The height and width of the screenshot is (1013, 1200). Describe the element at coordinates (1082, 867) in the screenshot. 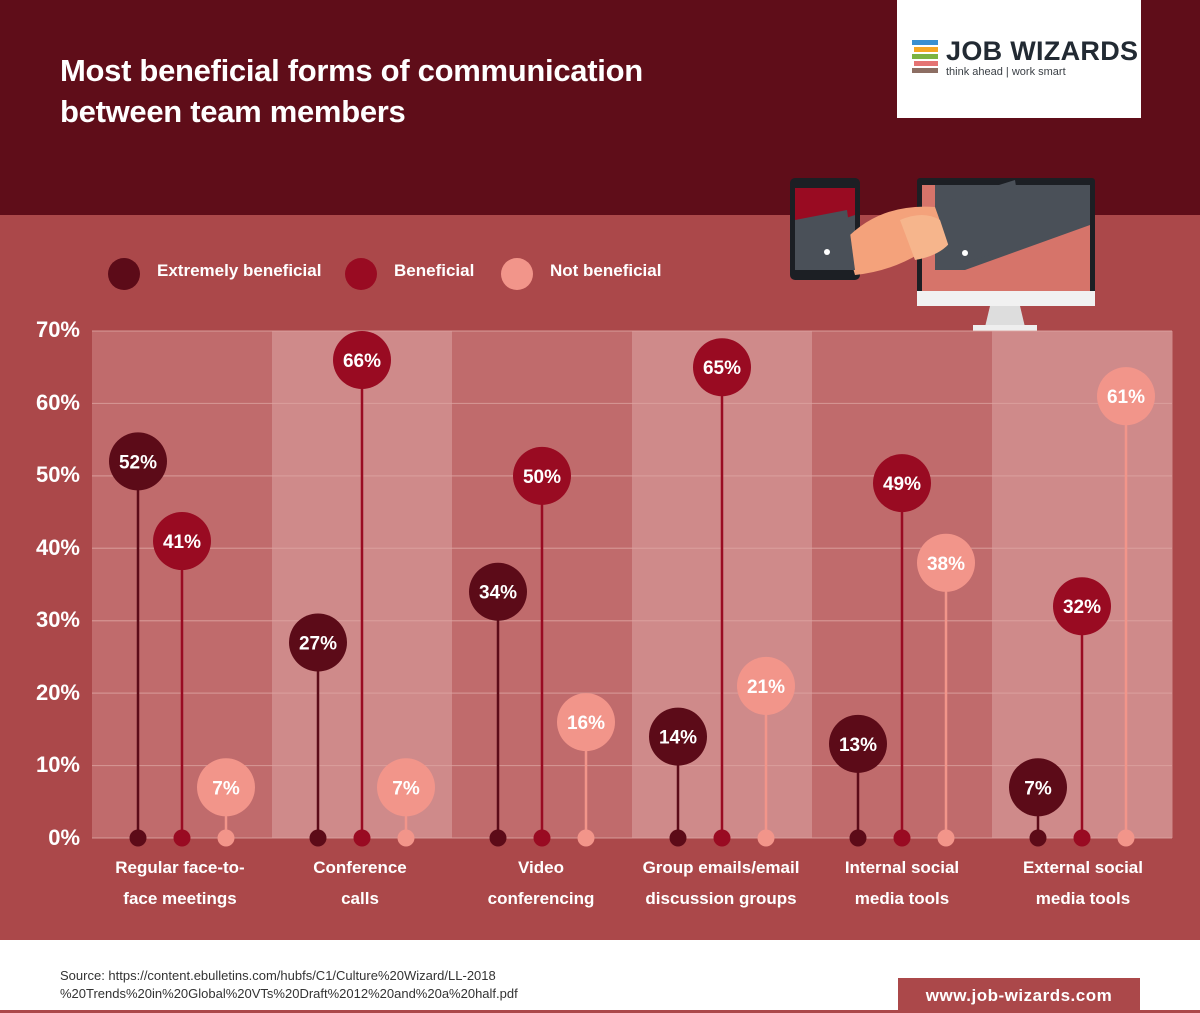

I see `category-label-line: External social` at that location.